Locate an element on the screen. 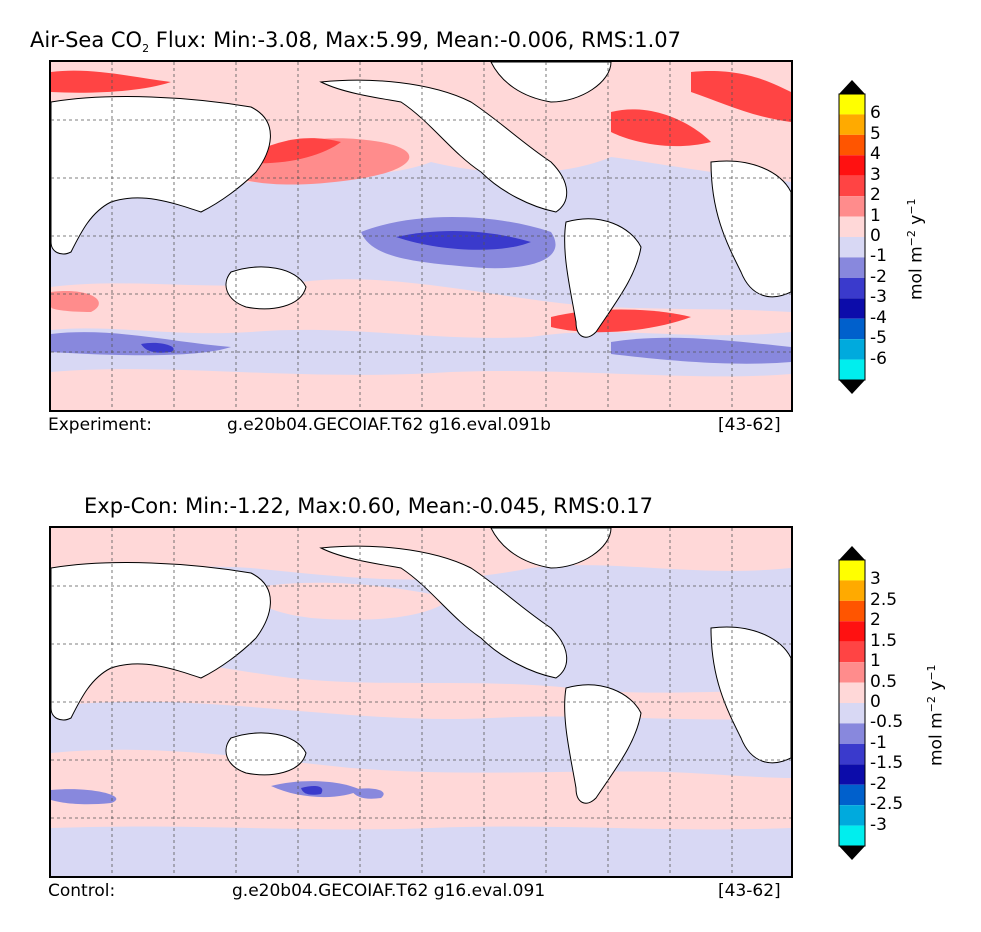 The height and width of the screenshot is (932, 981). colorbar-2-segments is located at coordinates (852, 703).